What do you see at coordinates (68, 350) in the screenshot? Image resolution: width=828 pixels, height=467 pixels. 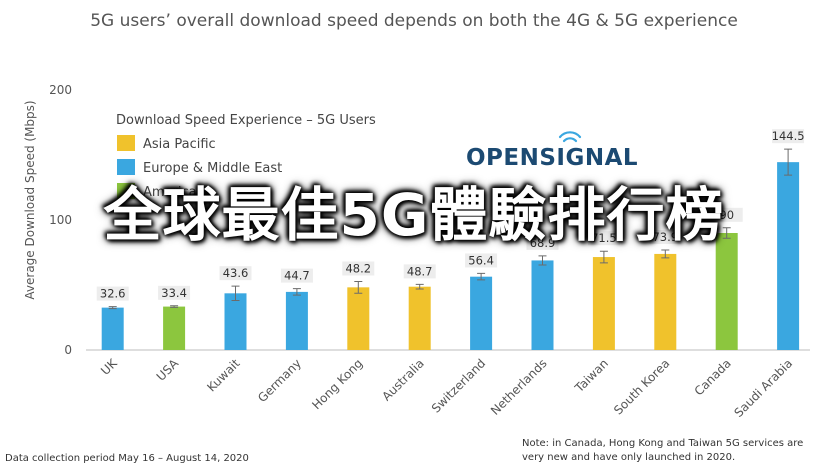 I see `y-tick-0: 0` at bounding box center [68, 350].